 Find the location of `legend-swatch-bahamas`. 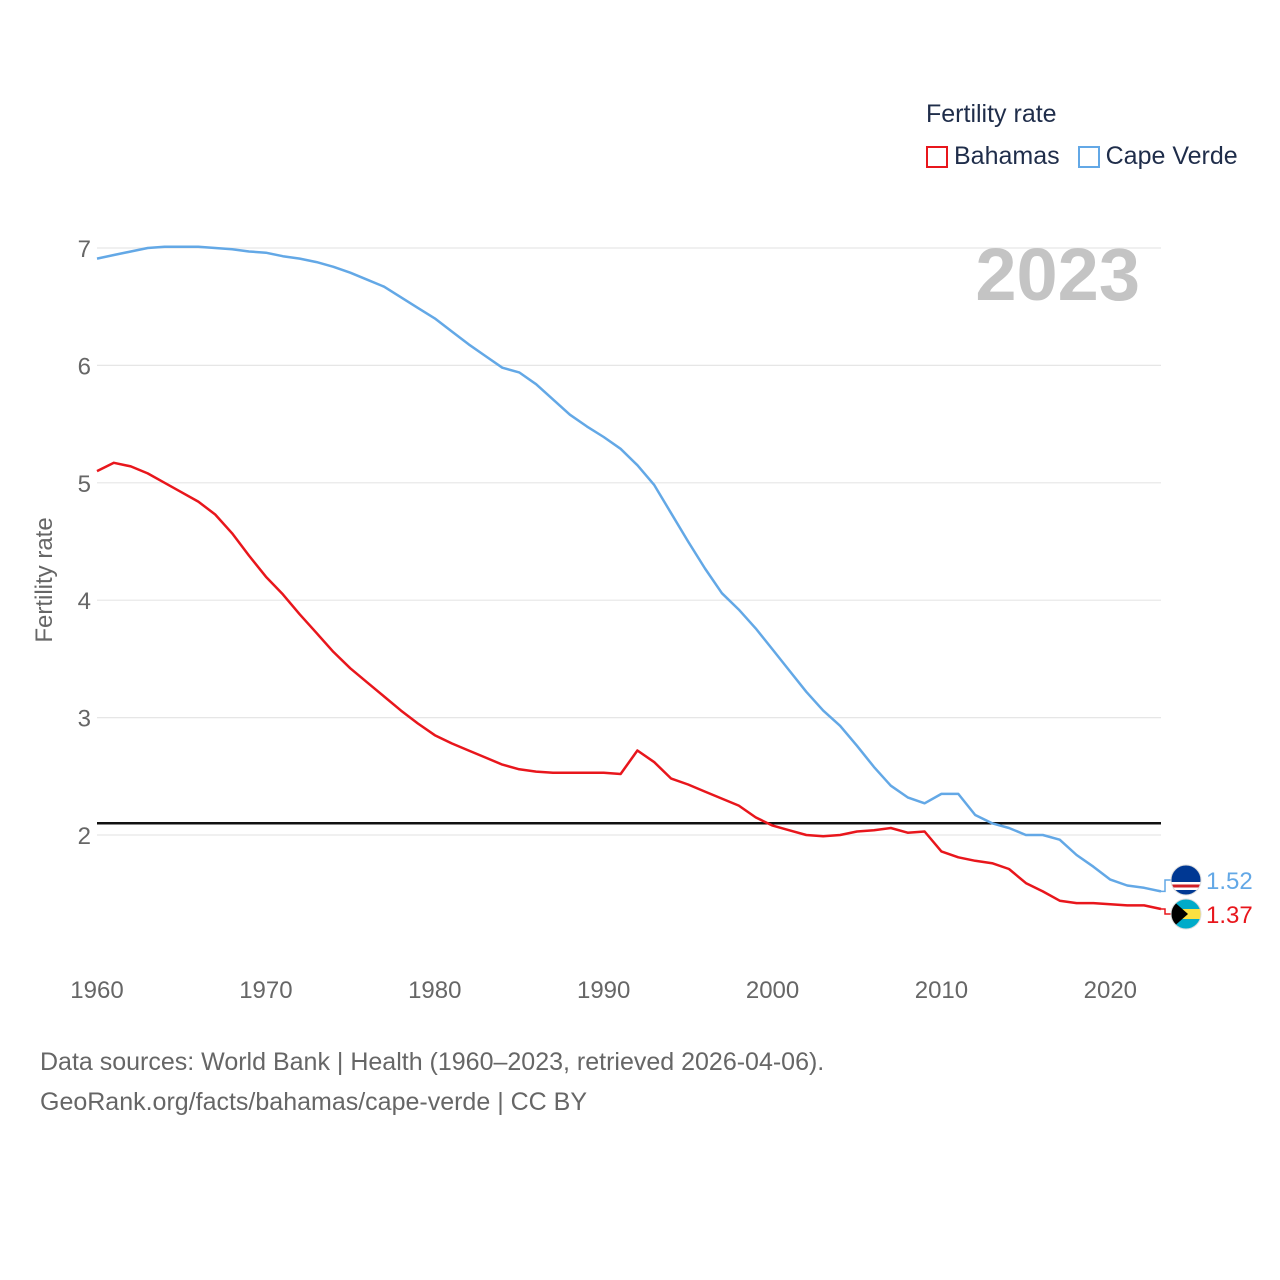

legend-swatch-bahamas is located at coordinates (937, 156).